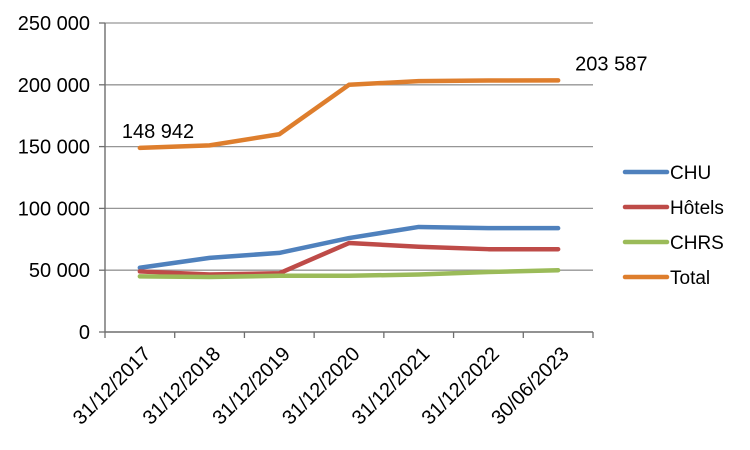 This screenshot has width=750, height=450. What do you see at coordinates (84, 333) in the screenshot?
I see `y-axis-tick-label: 0` at bounding box center [84, 333].